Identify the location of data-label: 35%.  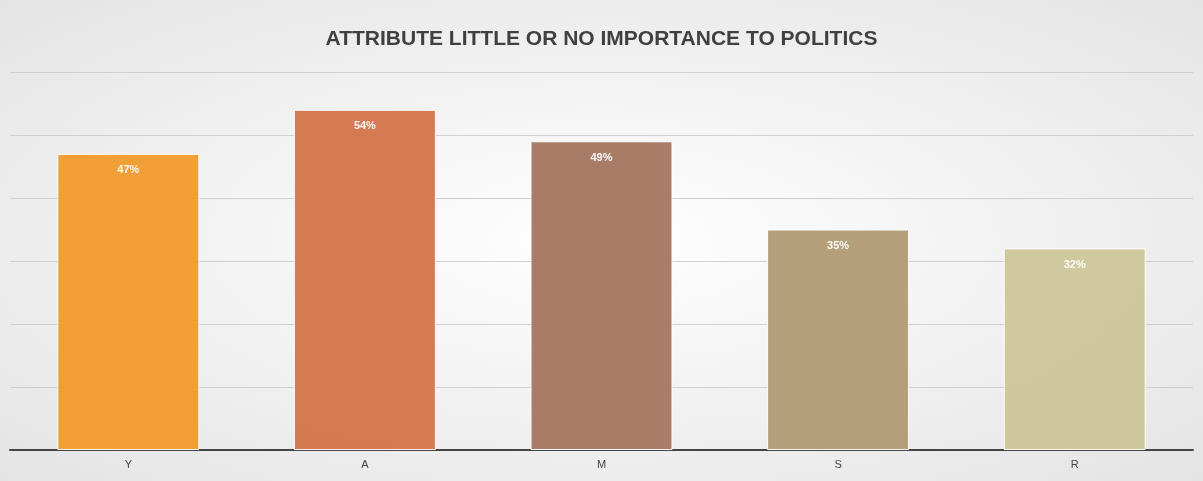
(838, 245).